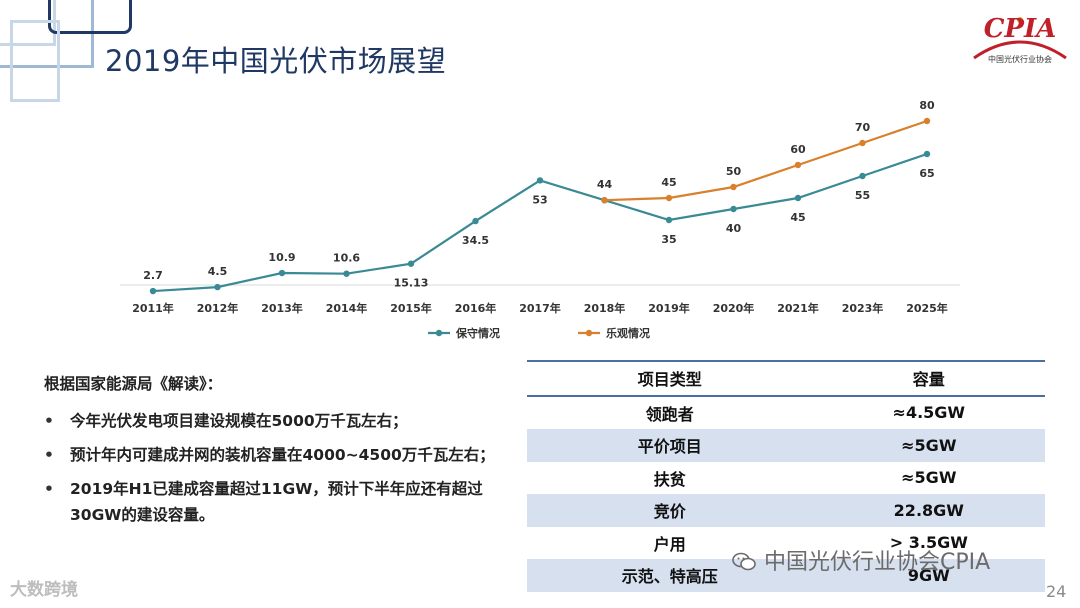 Image resolution: width=1080 pixels, height=608 pixels. I want to click on table-cell: 22.8GW, so click(928, 510).